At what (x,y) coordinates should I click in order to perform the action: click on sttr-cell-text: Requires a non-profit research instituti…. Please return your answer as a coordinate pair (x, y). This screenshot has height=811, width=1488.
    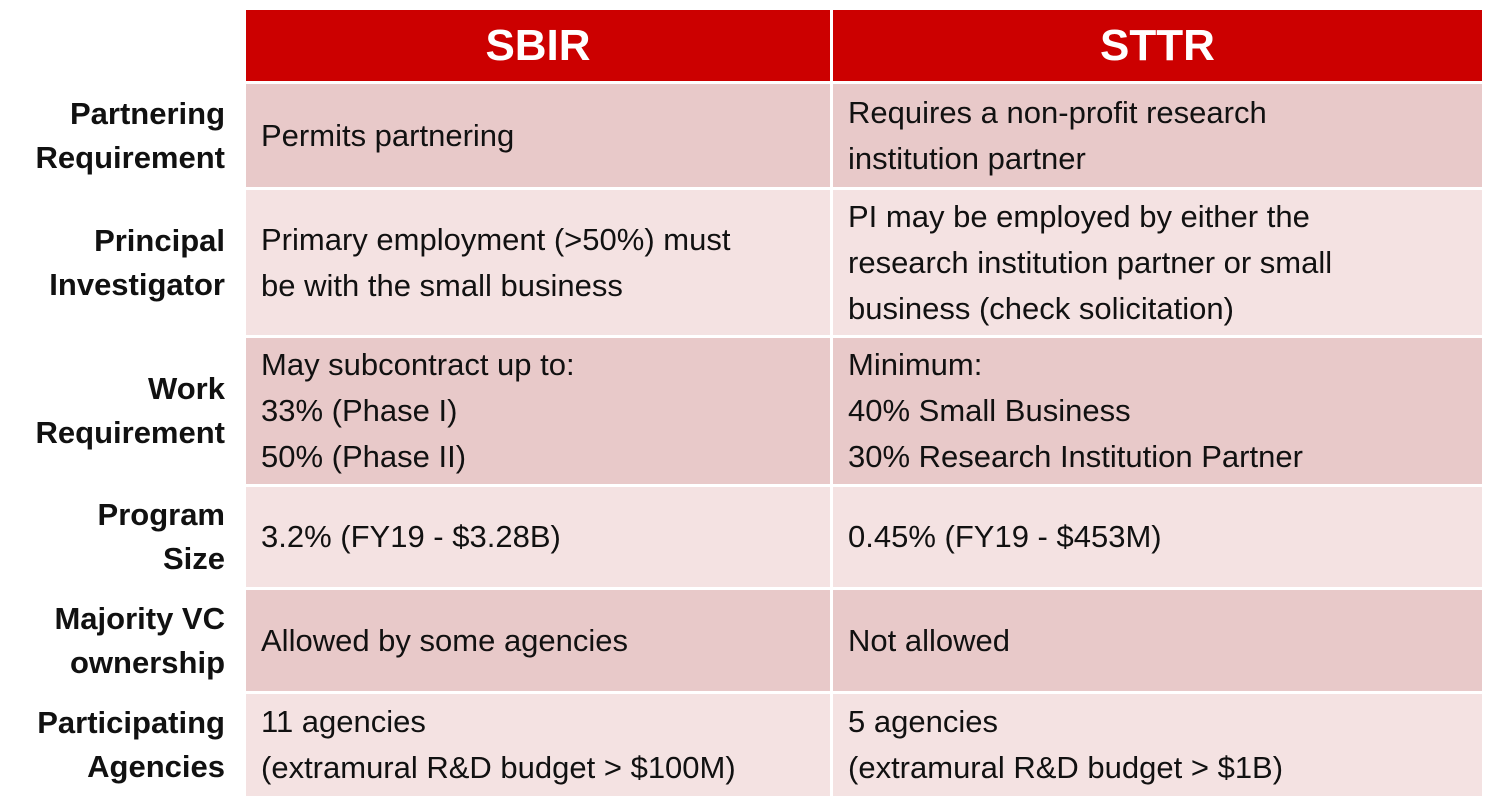
    Looking at the image, I should click on (1057, 135).